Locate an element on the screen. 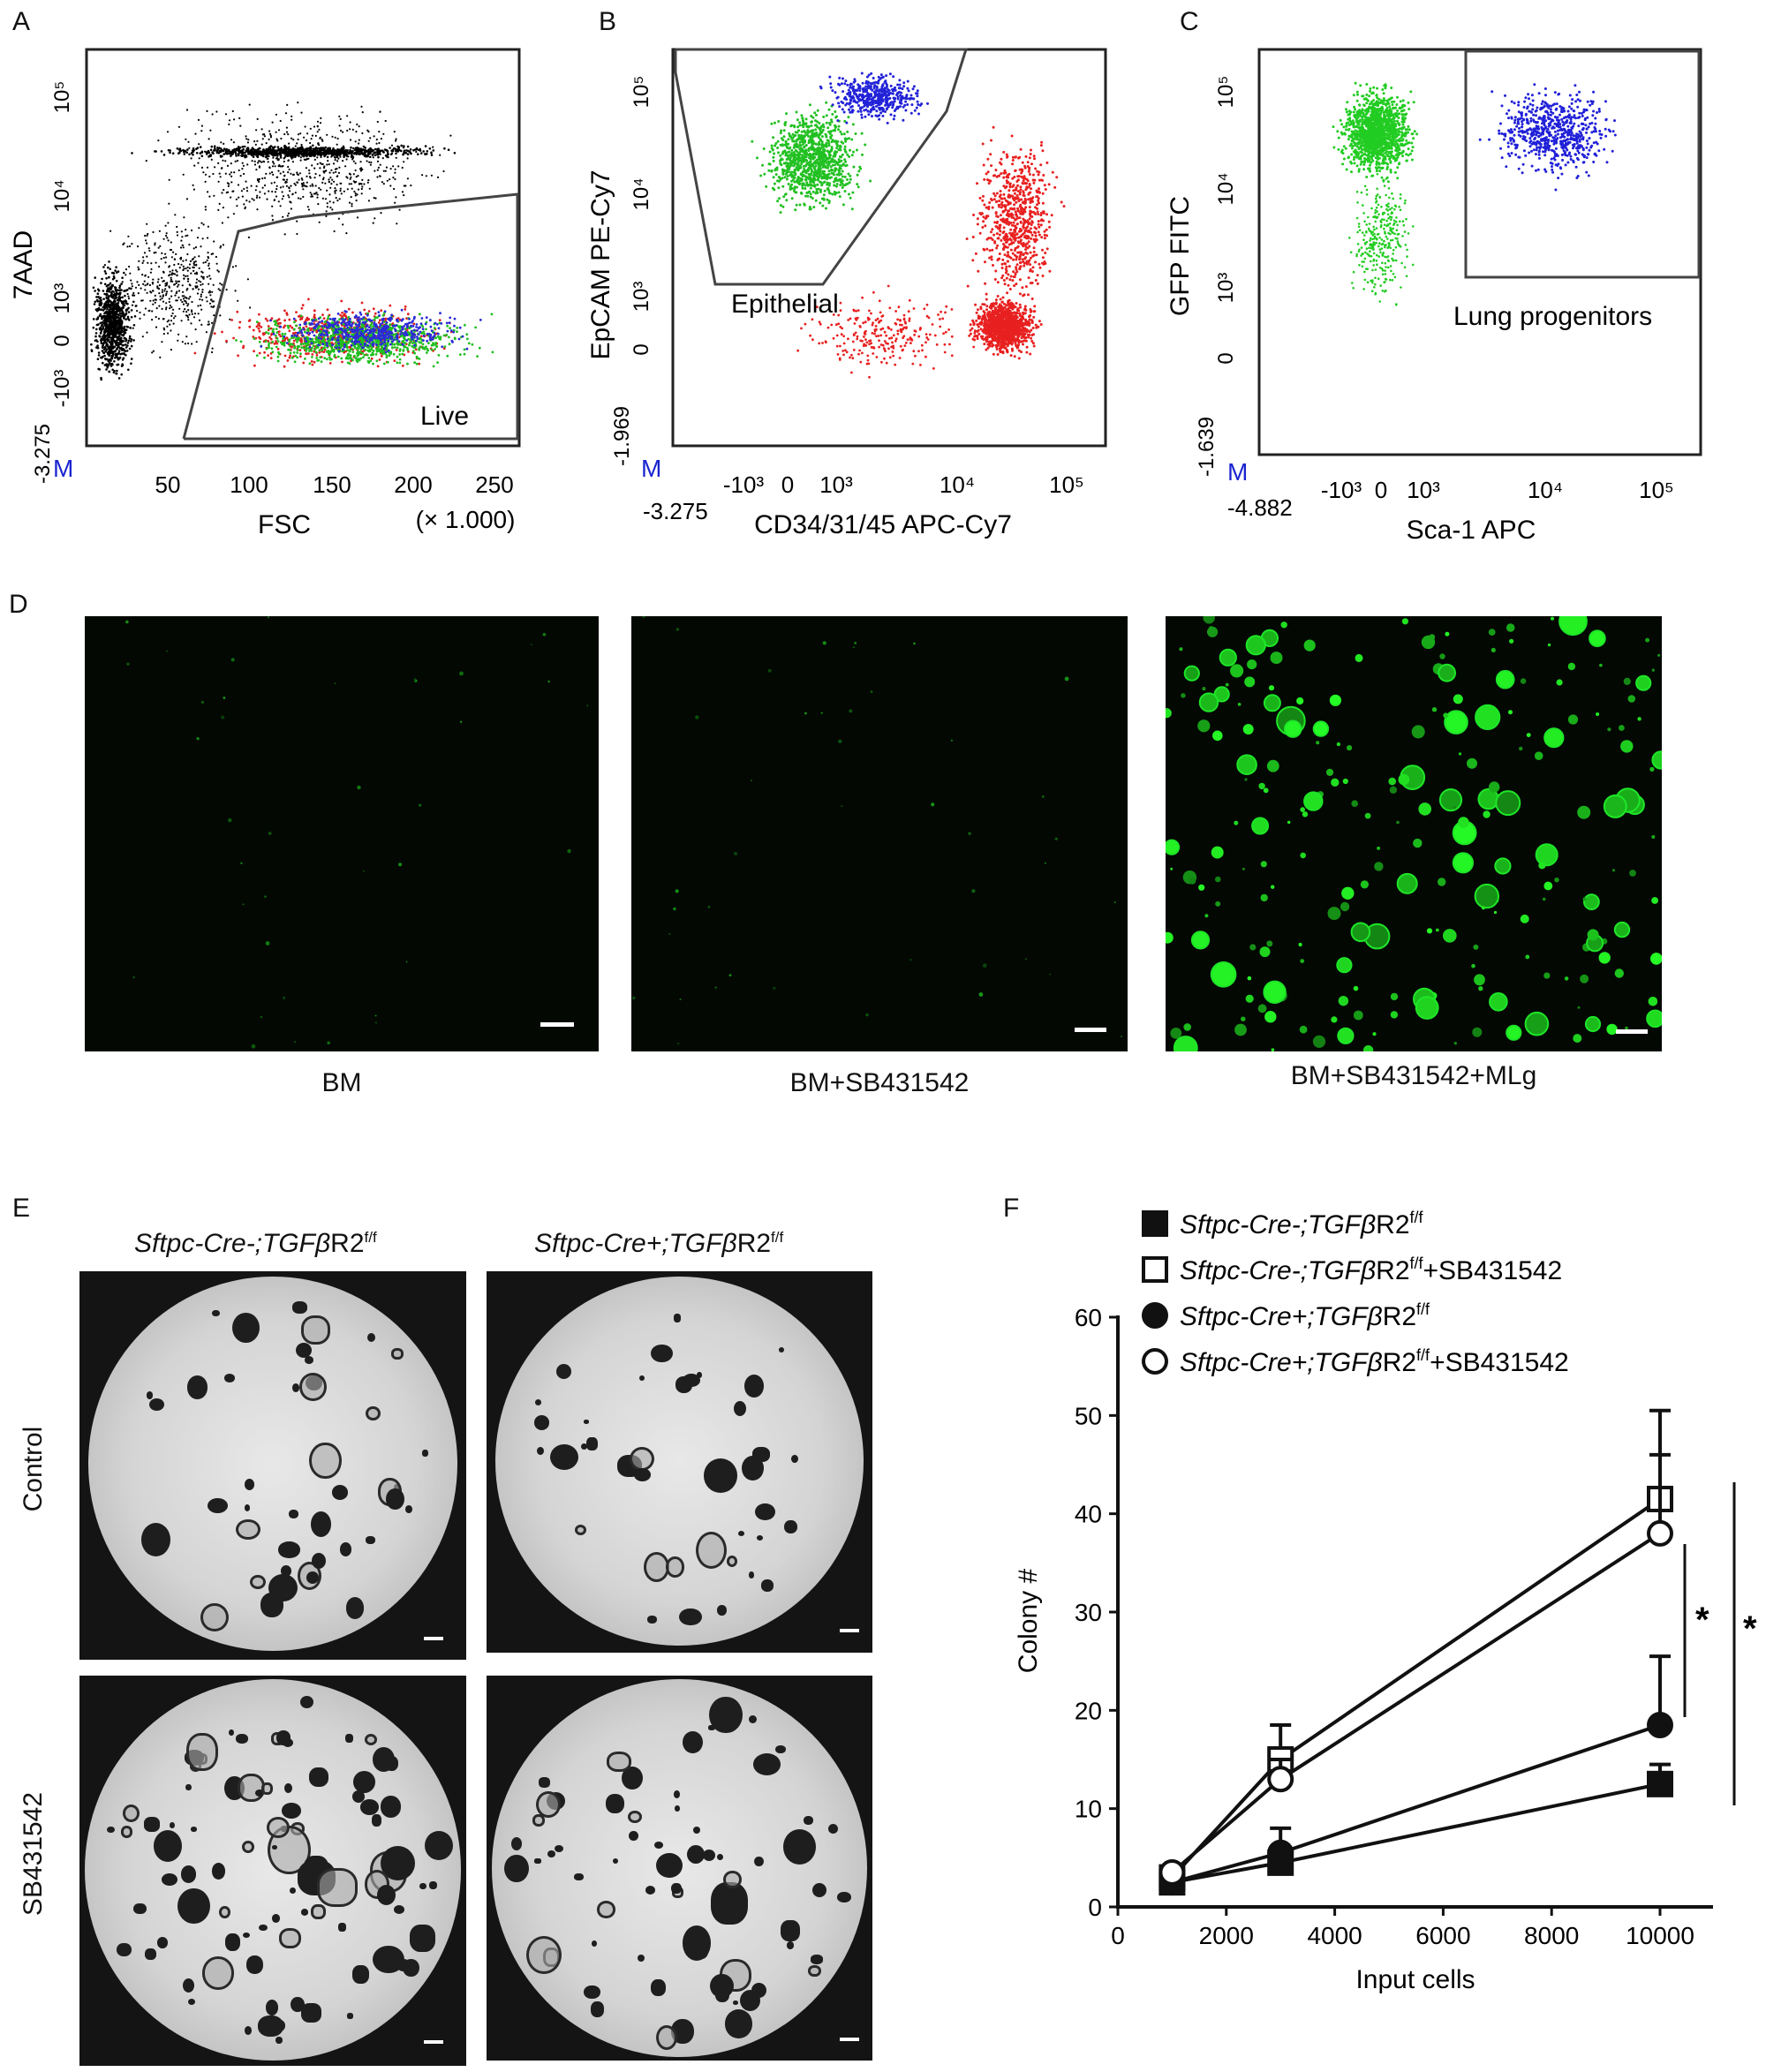 Image resolution: width=1766 pixels, height=2072 pixels. m-marker-a: M is located at coordinates (63, 468).